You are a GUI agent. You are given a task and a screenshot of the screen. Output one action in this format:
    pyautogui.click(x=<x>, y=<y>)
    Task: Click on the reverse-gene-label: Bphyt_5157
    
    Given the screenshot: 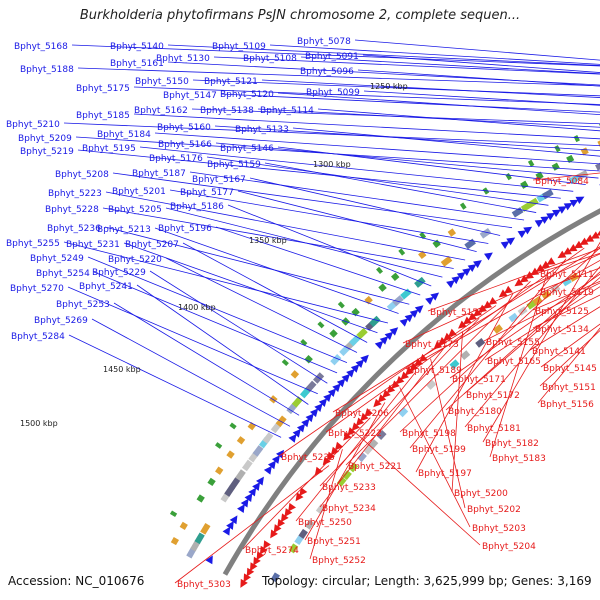 What is the action you would take?
    pyautogui.click(x=457, y=313)
    